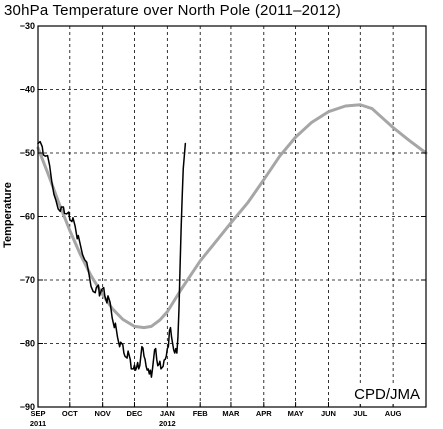 This screenshot has width=443, height=429. I want to click on y-tick-label: −40, so click(27, 90).